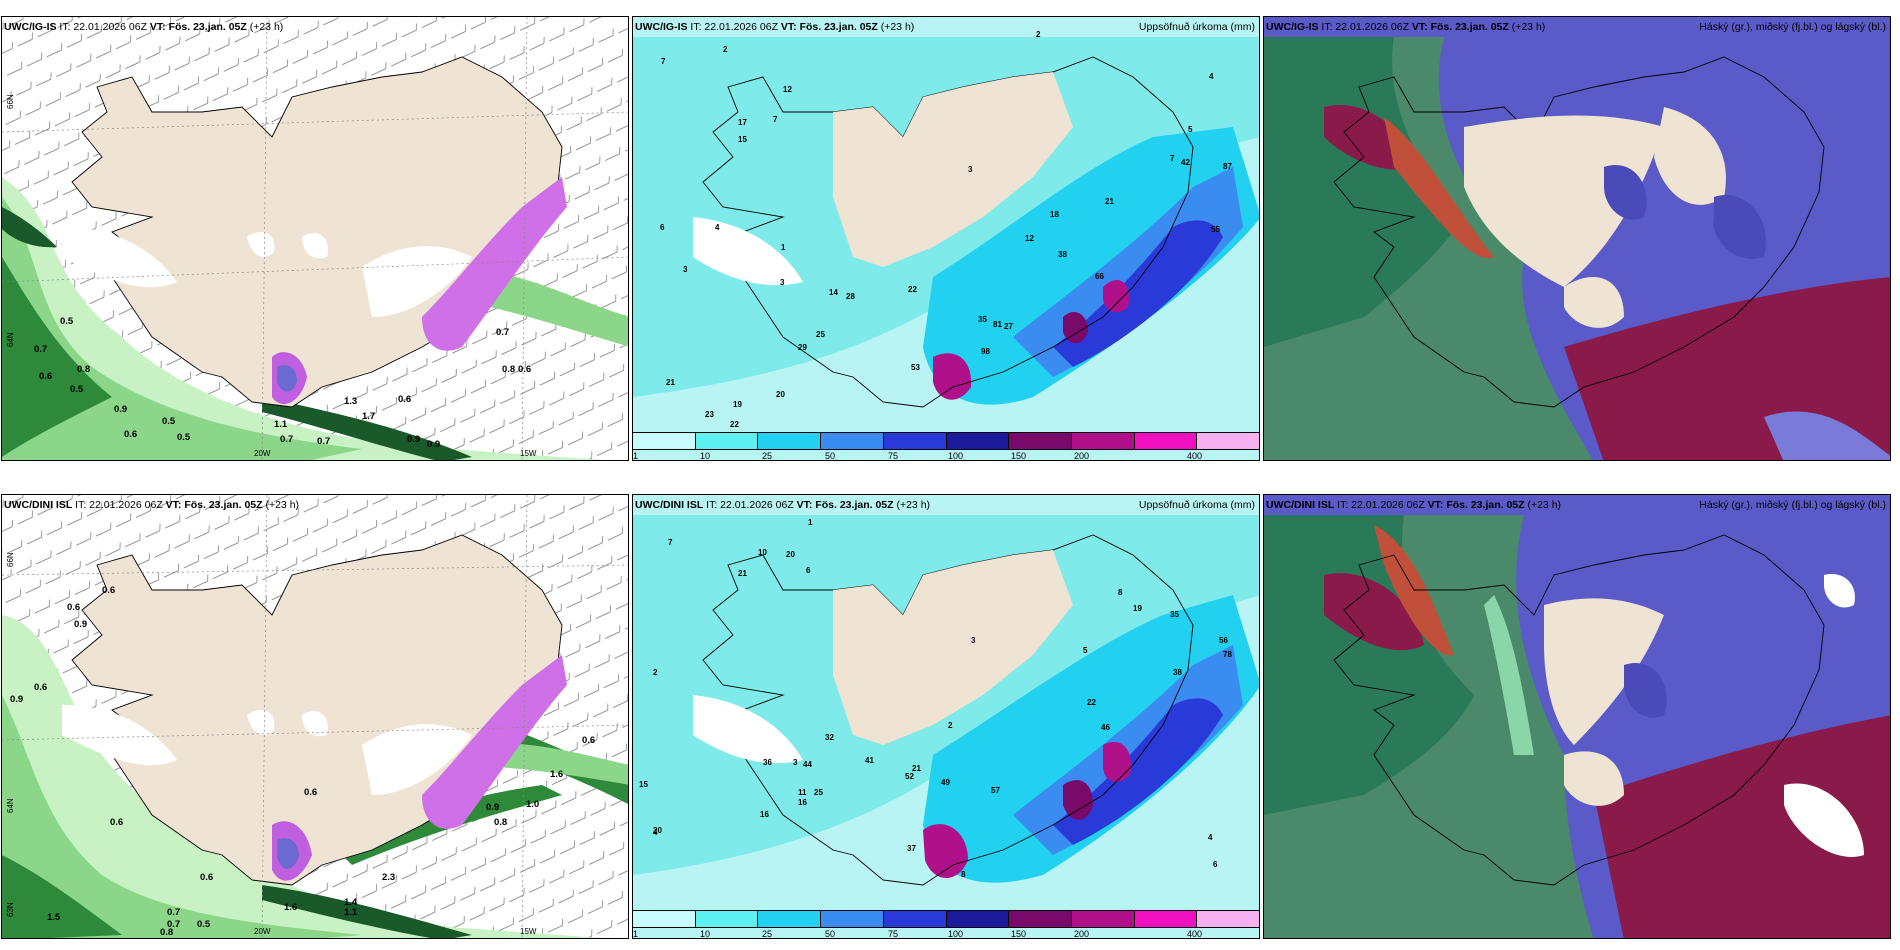  What do you see at coordinates (685, 269) in the screenshot?
I see `precip-label: 3` at bounding box center [685, 269].